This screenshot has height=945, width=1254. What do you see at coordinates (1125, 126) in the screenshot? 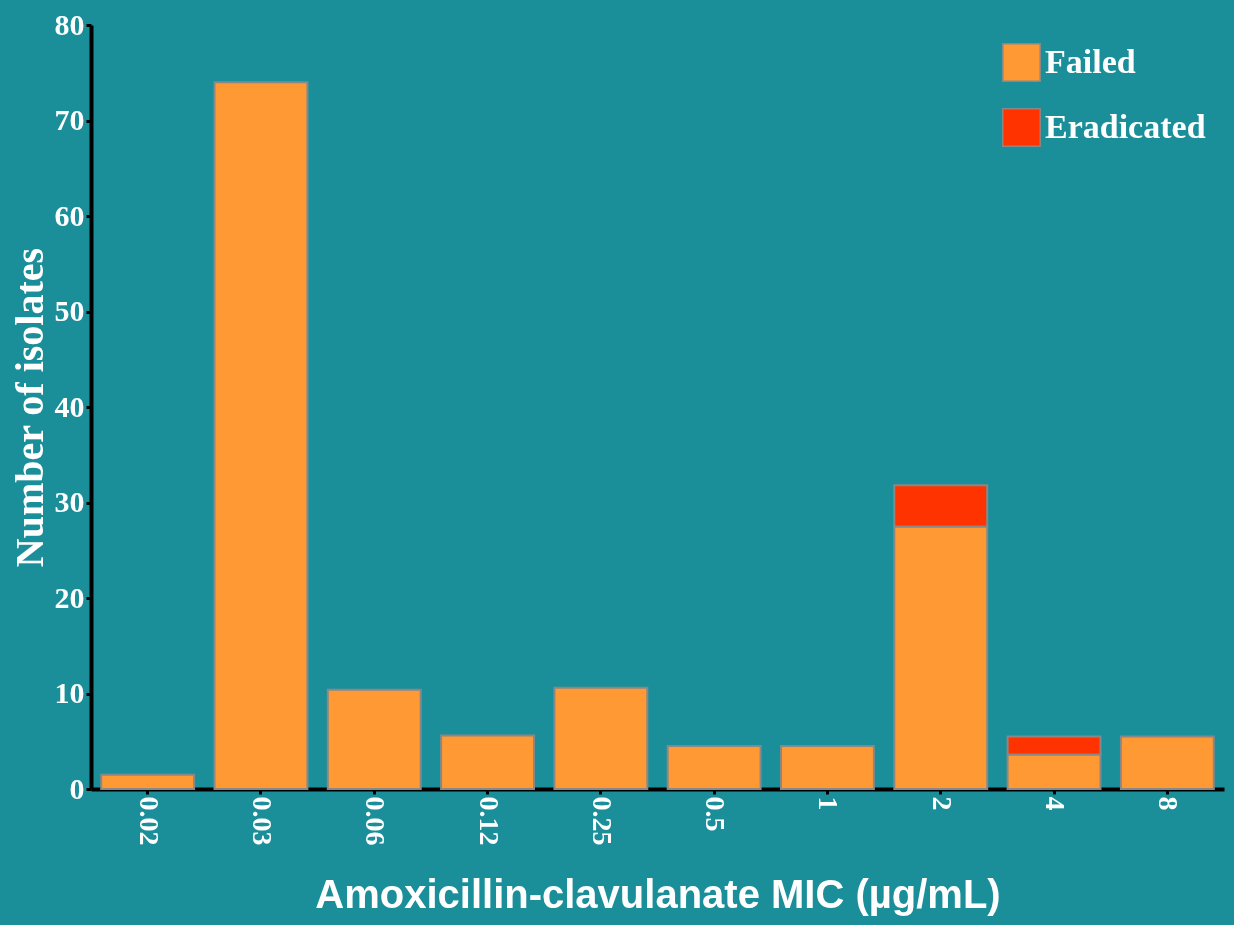
I see `legend-label: Eradicated` at bounding box center [1125, 126].